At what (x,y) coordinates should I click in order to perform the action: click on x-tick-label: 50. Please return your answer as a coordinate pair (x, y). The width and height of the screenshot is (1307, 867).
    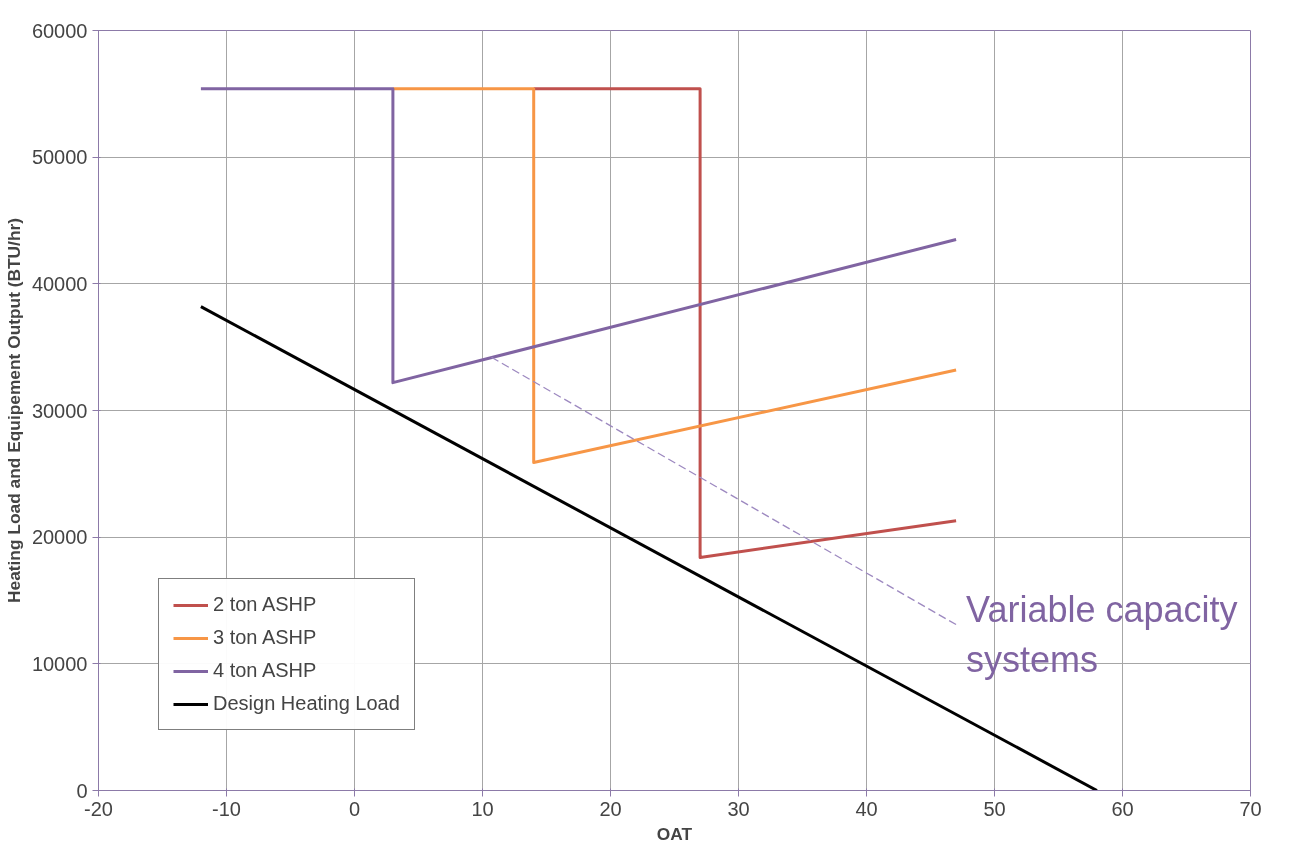
    Looking at the image, I should click on (994, 808).